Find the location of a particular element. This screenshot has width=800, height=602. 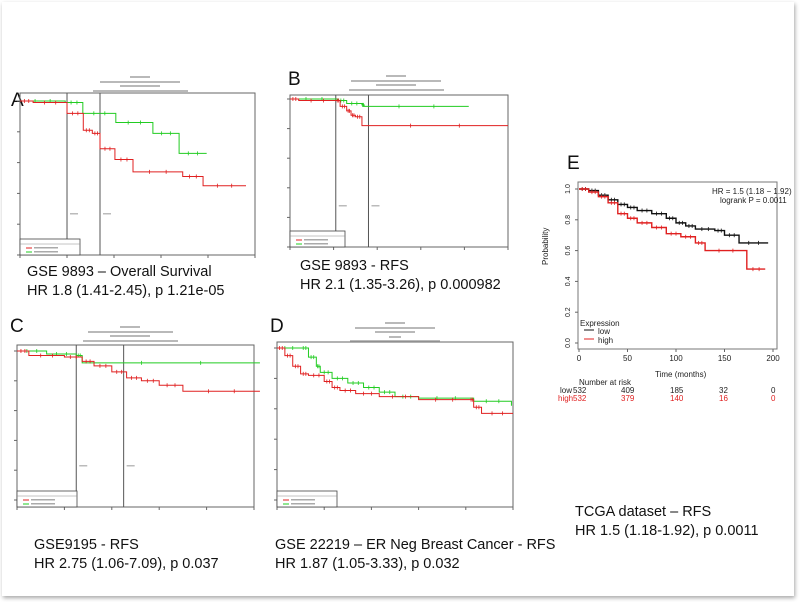

caption-stats: HR 1.5 (1.18-1.92), p 0.0011 is located at coordinates (667, 531).